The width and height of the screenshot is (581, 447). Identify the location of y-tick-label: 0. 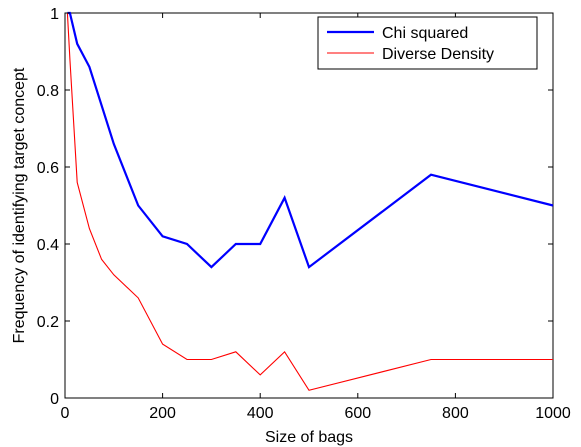
(54, 399).